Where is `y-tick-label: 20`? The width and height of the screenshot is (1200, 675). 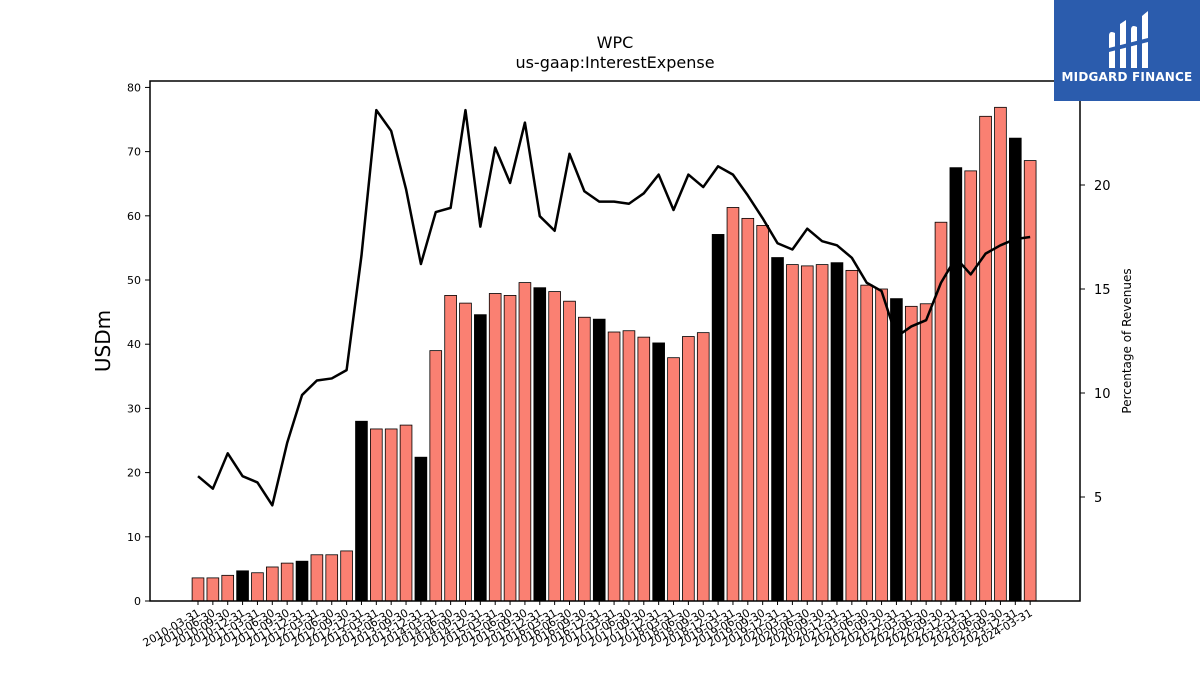 y-tick-label: 20 is located at coordinates (134, 473).